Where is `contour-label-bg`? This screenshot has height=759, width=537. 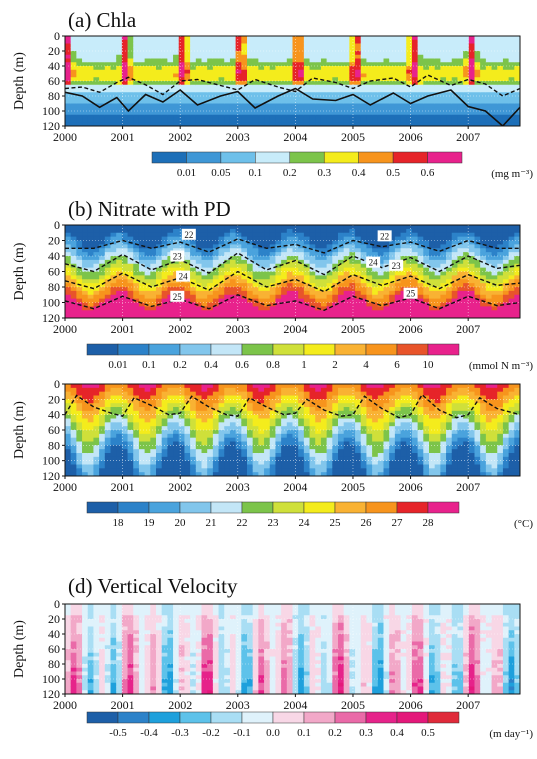 contour-label-bg is located at coordinates (188, 234).